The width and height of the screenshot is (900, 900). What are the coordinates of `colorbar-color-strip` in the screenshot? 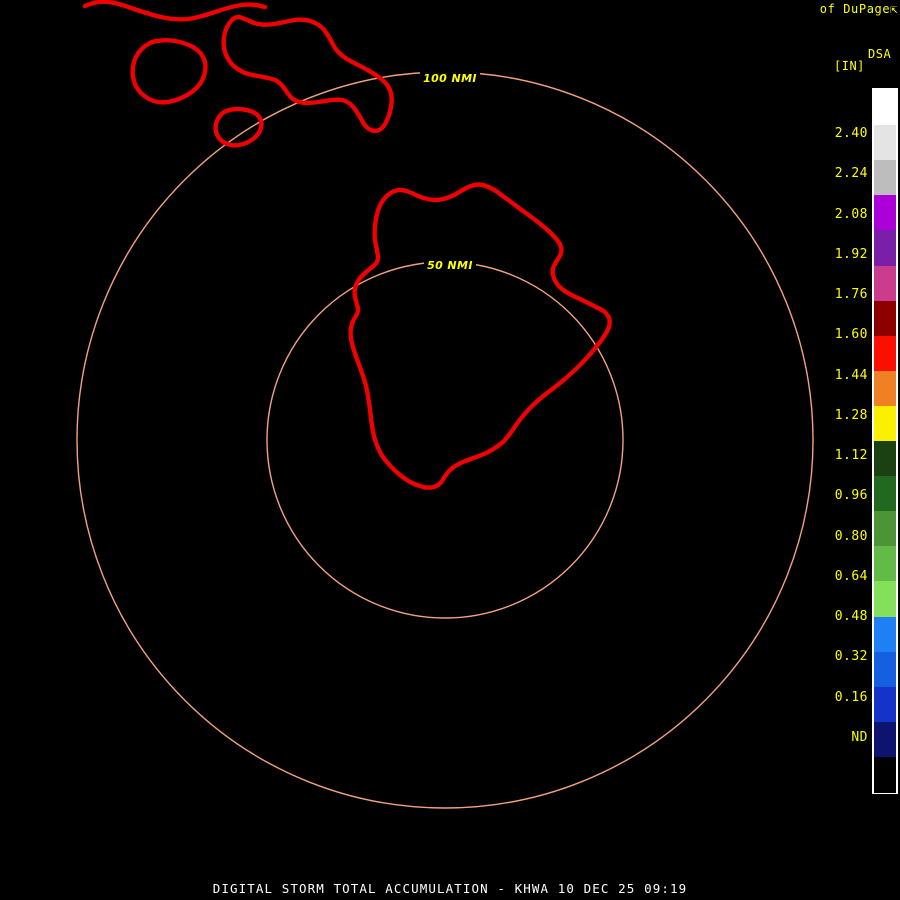 It's located at (885, 441).